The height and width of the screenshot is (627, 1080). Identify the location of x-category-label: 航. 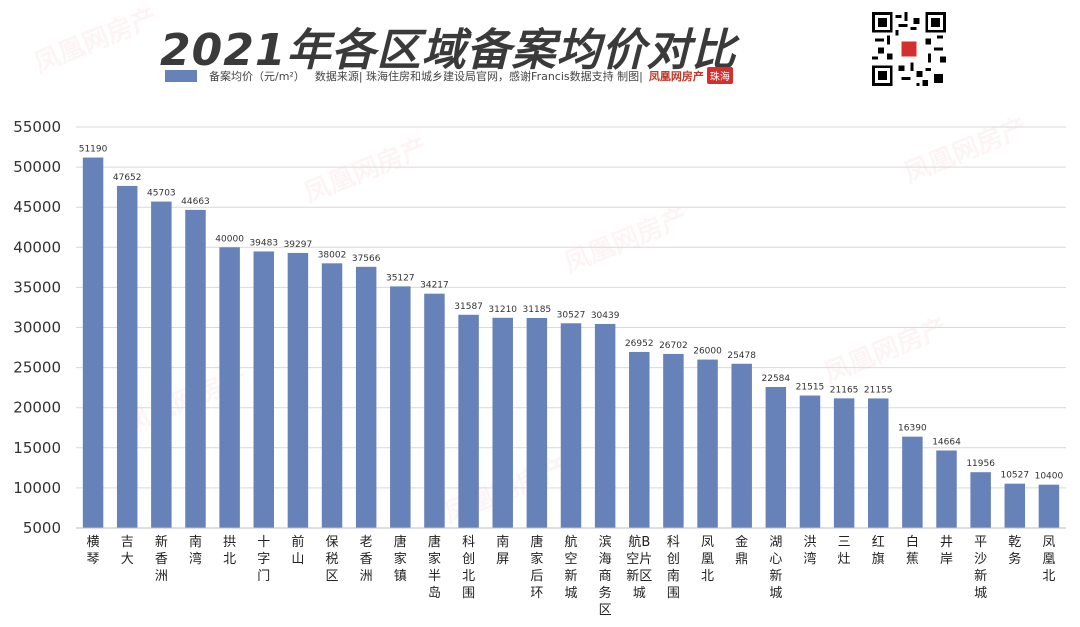
(570, 542).